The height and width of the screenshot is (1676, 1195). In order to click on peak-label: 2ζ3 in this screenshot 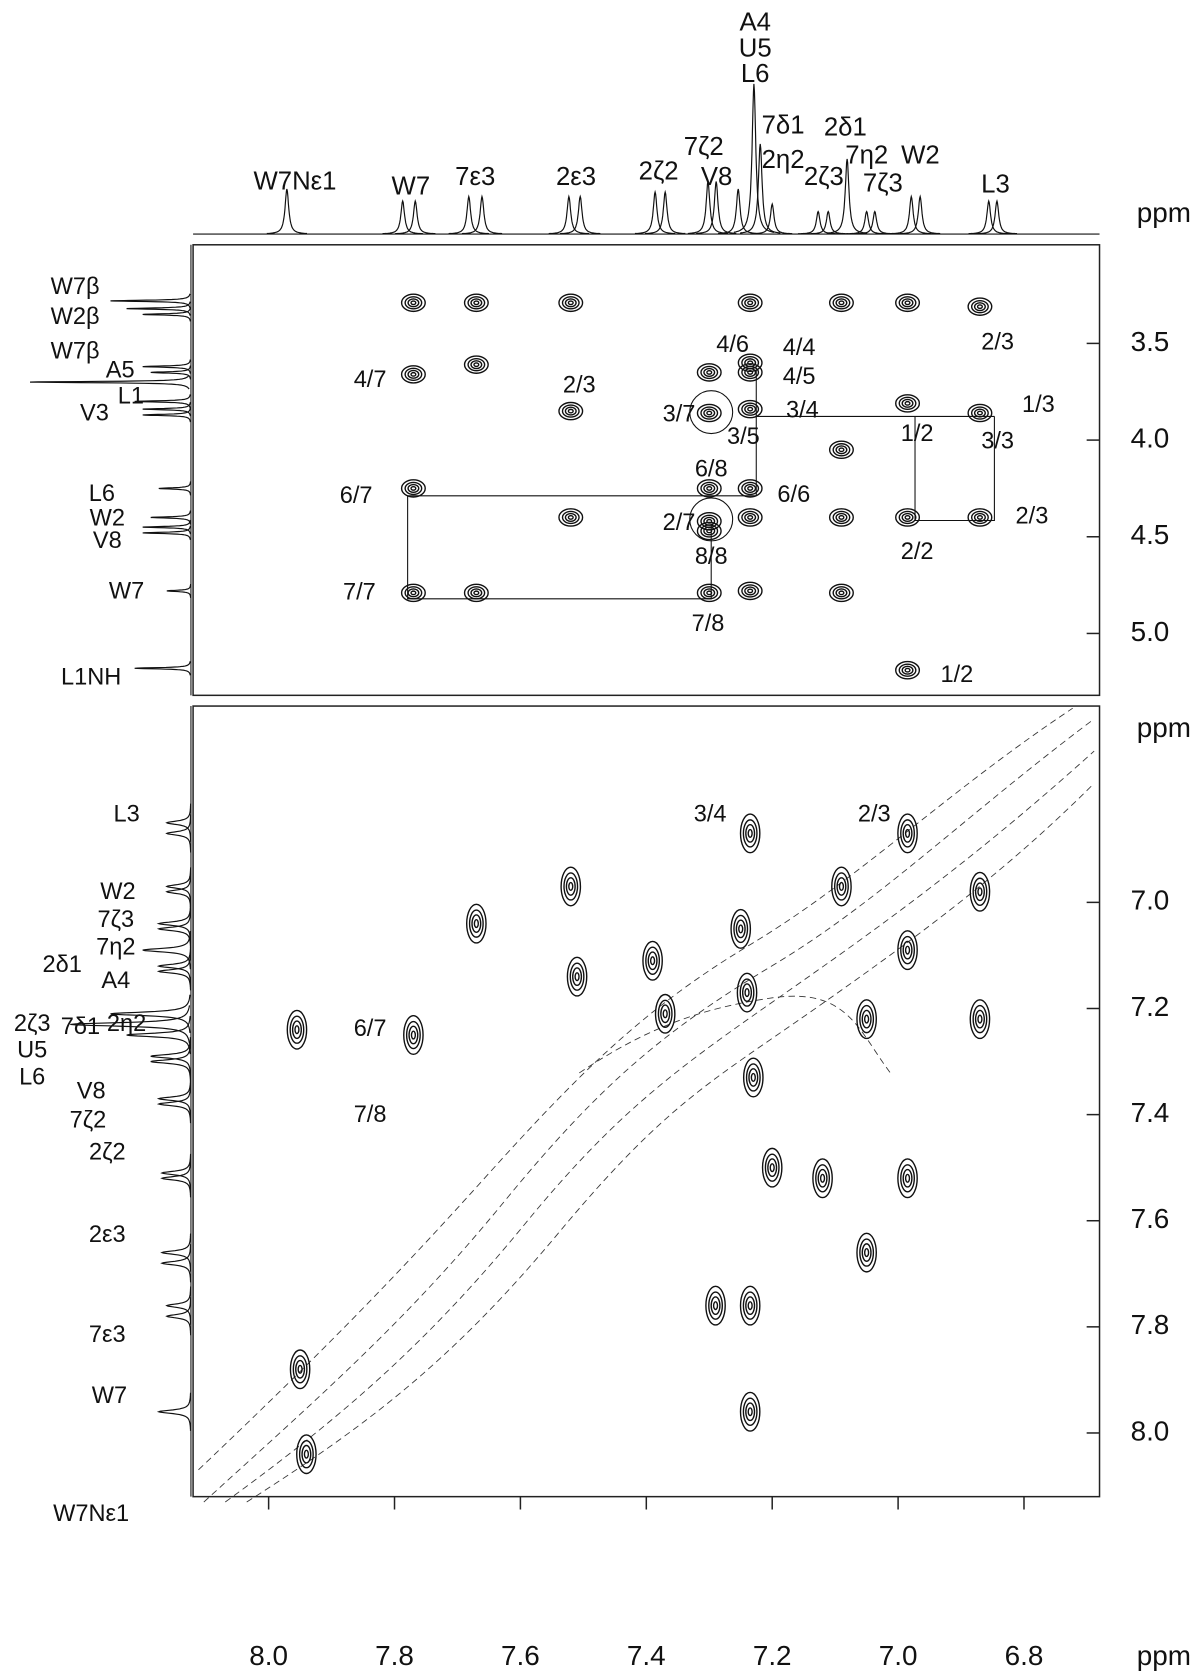, I will do `click(32, 1023)`.